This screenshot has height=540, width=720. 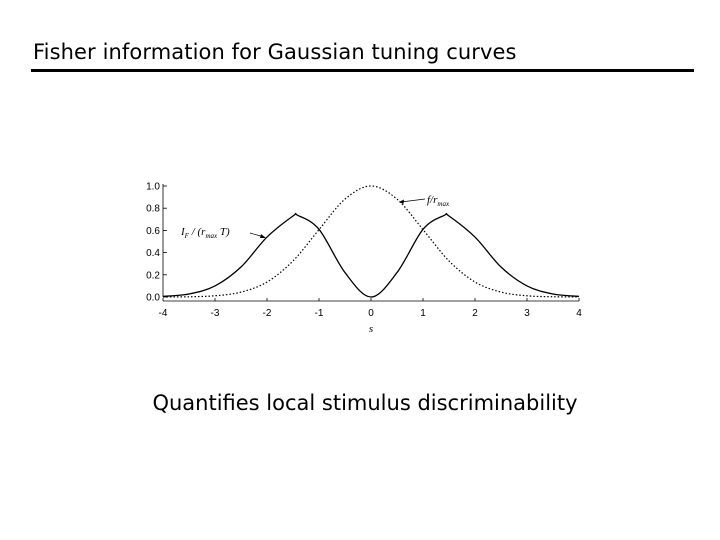 What do you see at coordinates (267, 313) in the screenshot?
I see `x-tick-label: -2` at bounding box center [267, 313].